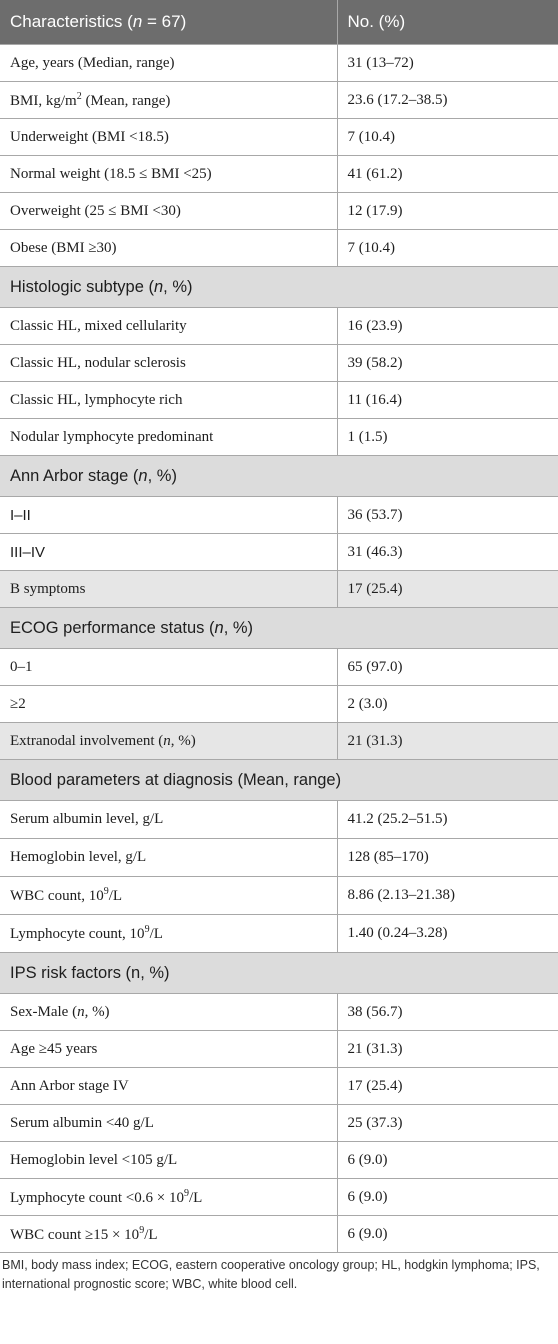  Describe the element at coordinates (447, 704) in the screenshot. I see `value-cell: 2 (3.0)` at that location.